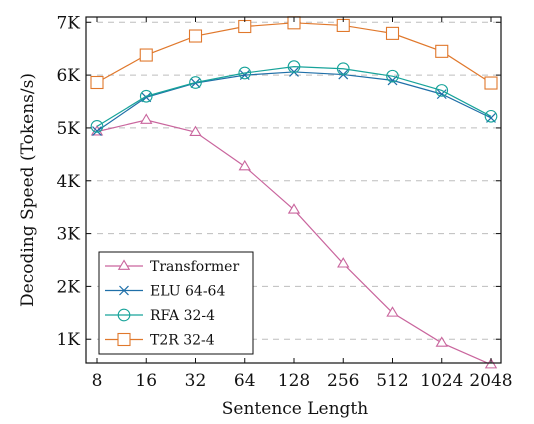  Describe the element at coordinates (97, 381) in the screenshot. I see `x-tick-label: 8` at that location.